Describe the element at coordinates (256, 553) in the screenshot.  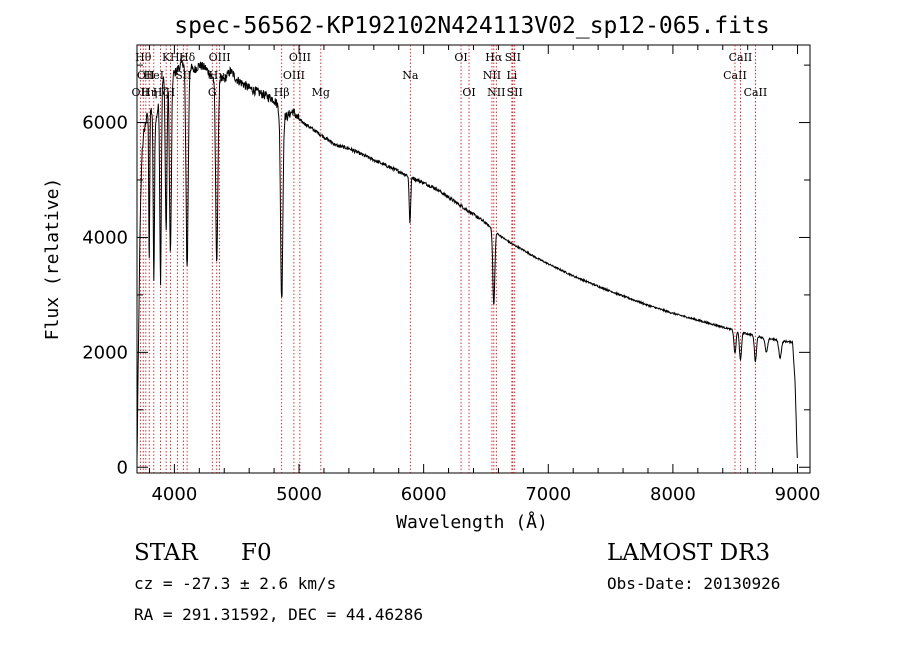
I see `object-subclass: F0` at that location.